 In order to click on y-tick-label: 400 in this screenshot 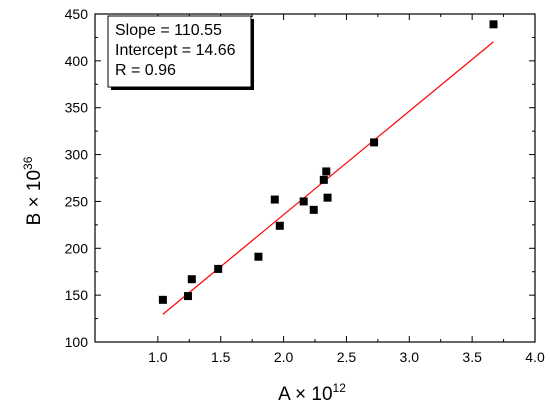, I will do `click(77, 61)`.